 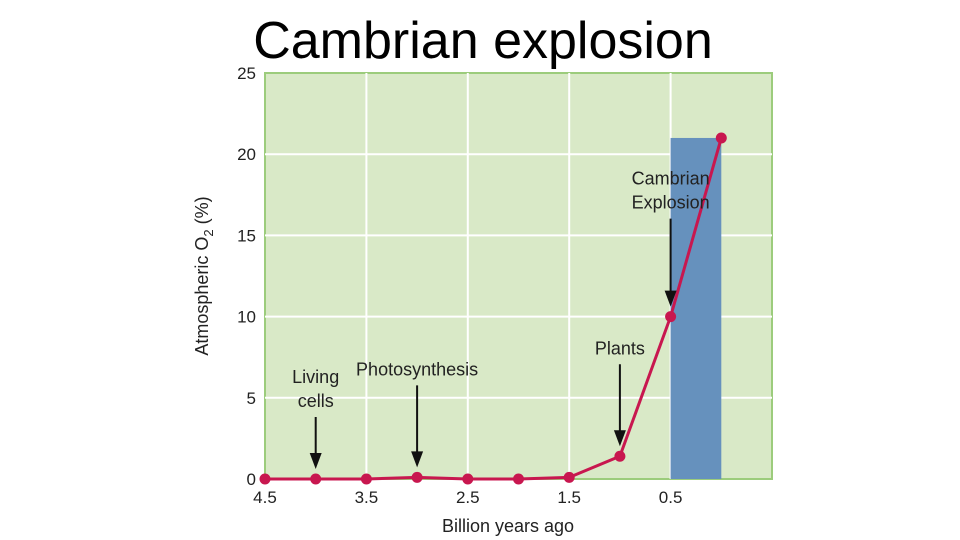 What do you see at coordinates (246, 73) in the screenshot?
I see `y-tick-label: 25` at bounding box center [246, 73].